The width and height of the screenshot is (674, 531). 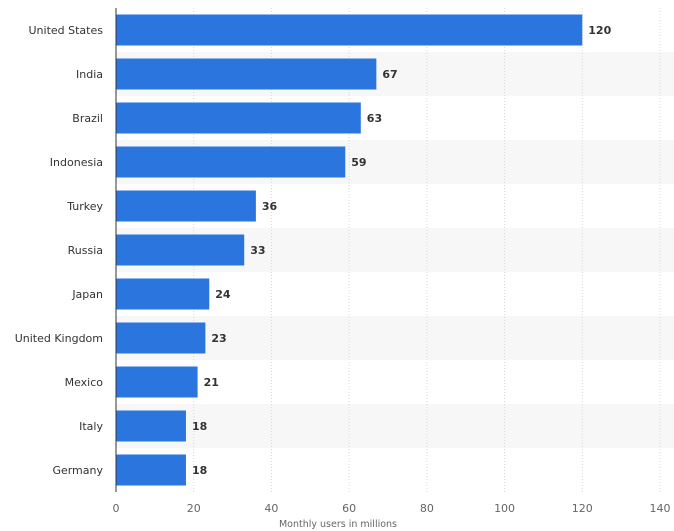 I want to click on x-tick-label: 60, so click(x=349, y=508).